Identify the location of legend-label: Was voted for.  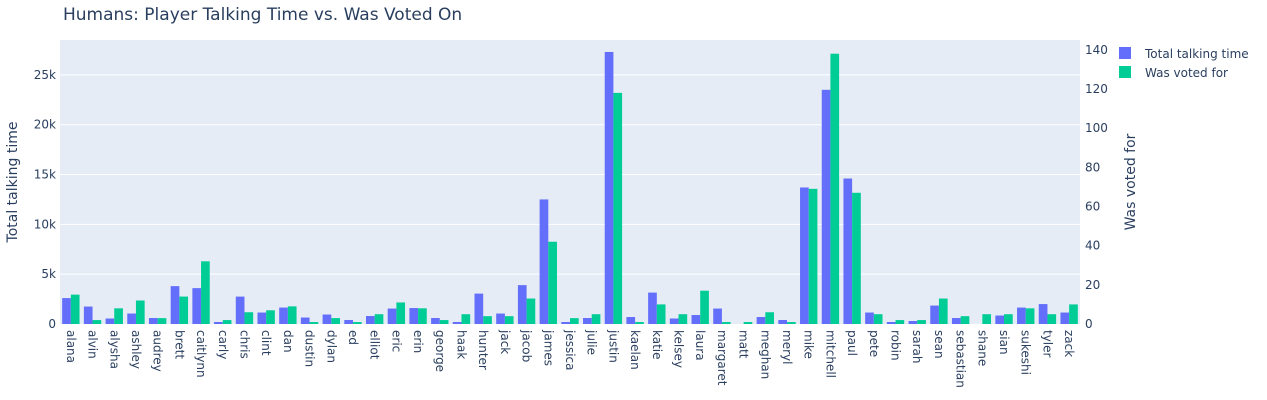
(1186, 73).